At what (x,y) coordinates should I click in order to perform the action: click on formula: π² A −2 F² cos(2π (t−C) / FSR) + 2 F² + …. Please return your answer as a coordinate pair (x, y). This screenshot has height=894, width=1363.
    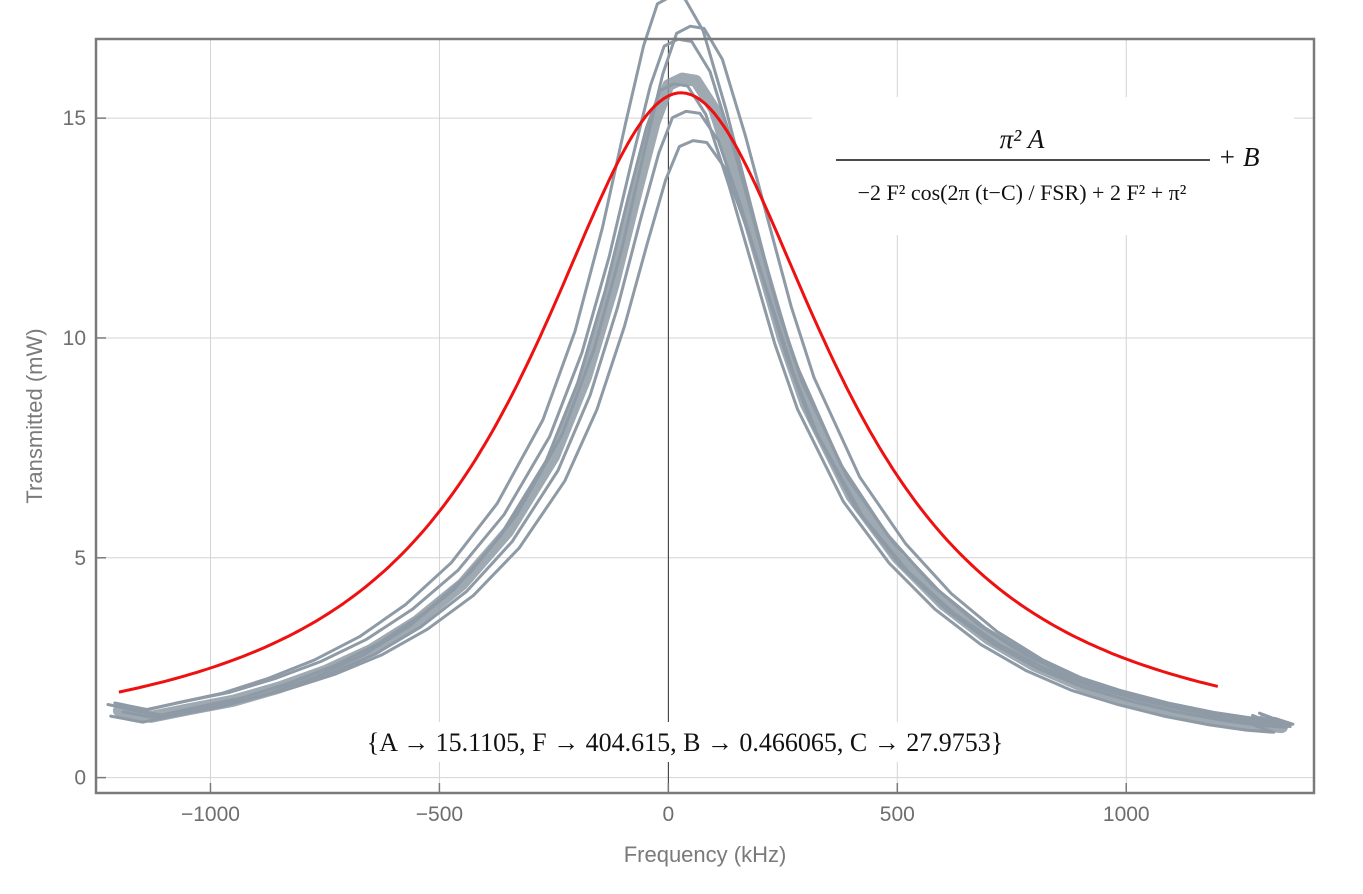
    Looking at the image, I should click on (1053, 166).